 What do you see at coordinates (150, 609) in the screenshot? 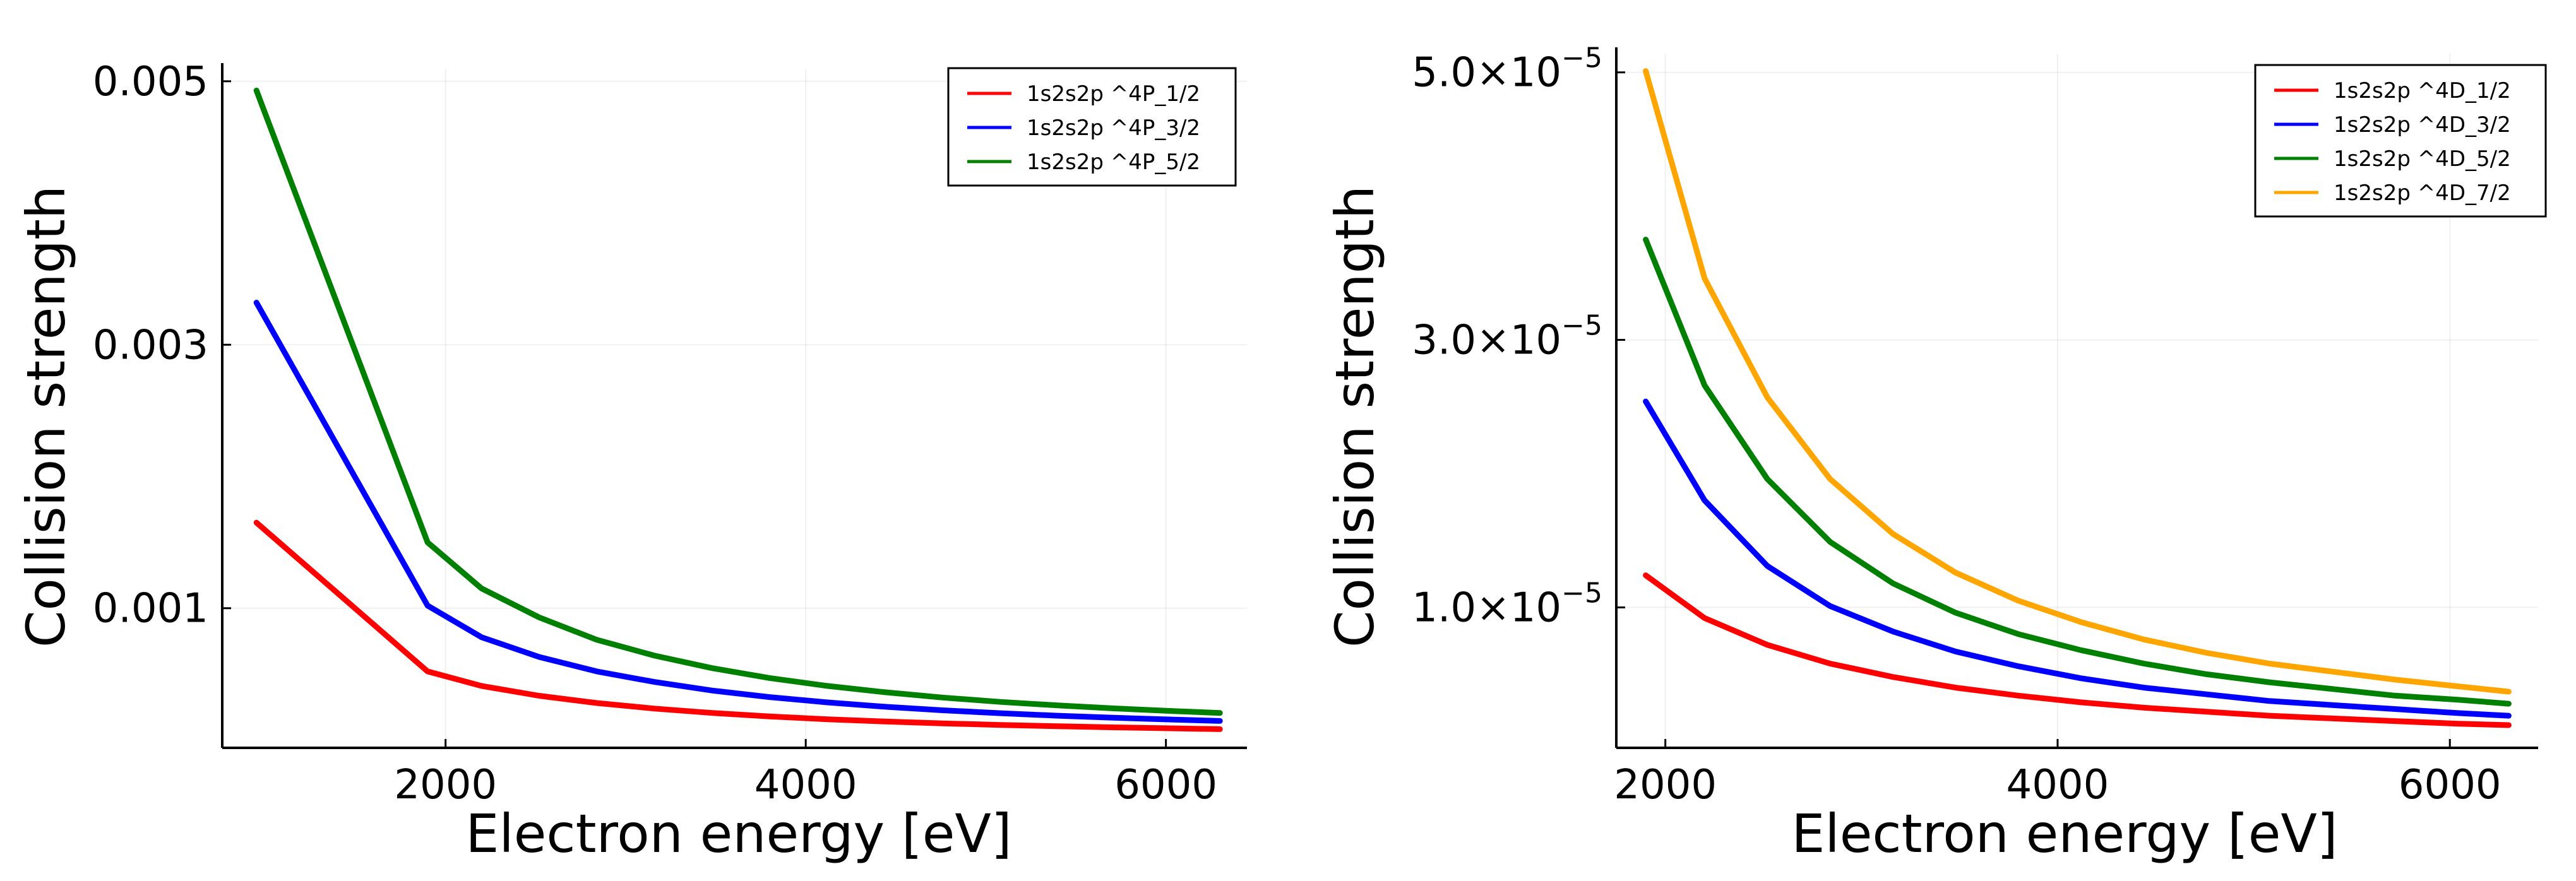
I see `left-y-tick-label: 0.001` at bounding box center [150, 609].